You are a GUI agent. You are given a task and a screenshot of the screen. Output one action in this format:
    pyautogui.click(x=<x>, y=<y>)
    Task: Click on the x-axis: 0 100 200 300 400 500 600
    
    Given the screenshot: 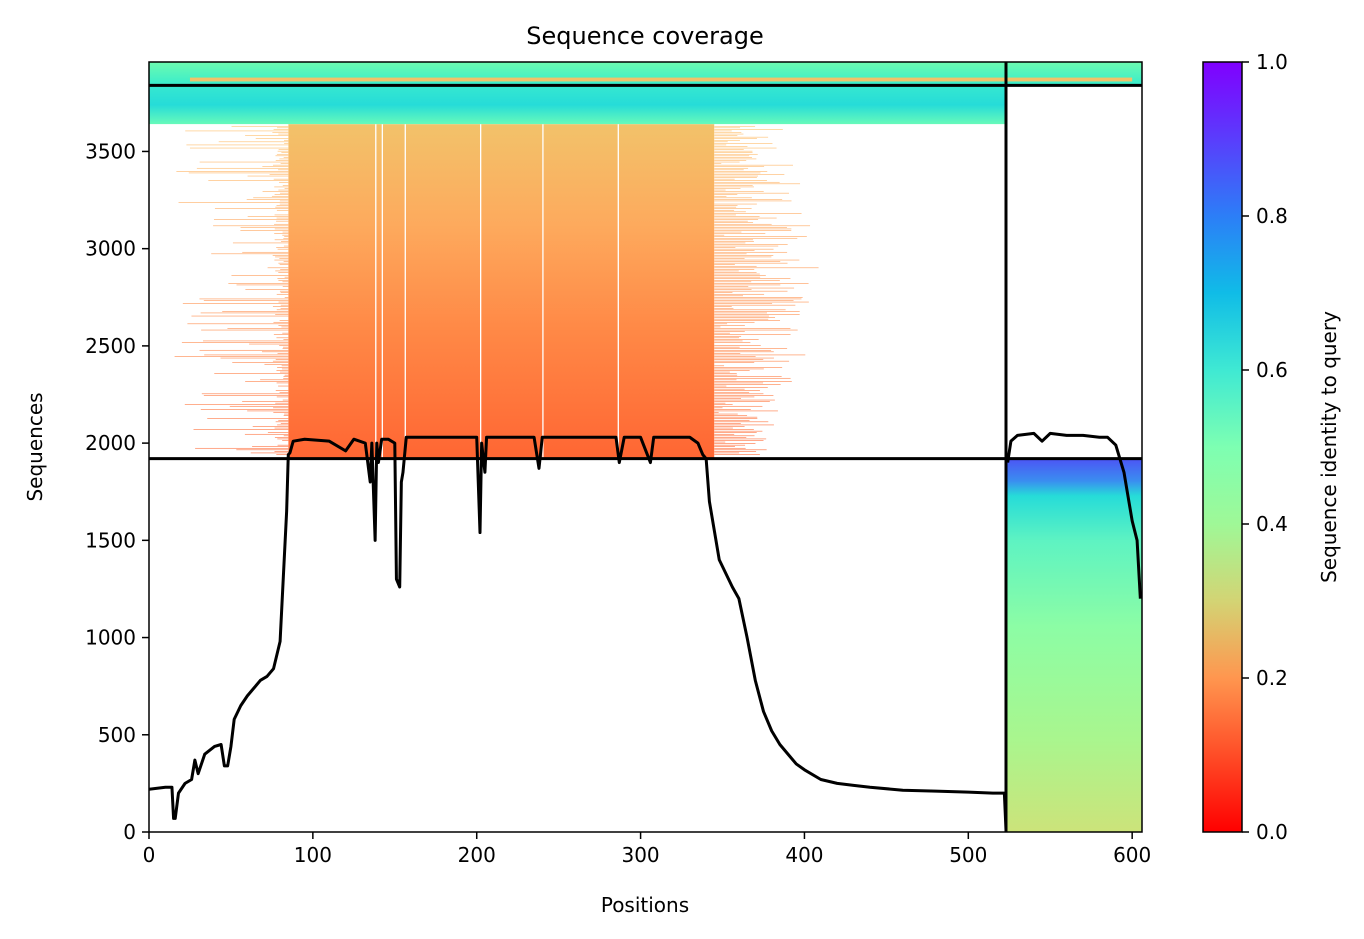 What is the action you would take?
    pyautogui.click(x=647, y=849)
    